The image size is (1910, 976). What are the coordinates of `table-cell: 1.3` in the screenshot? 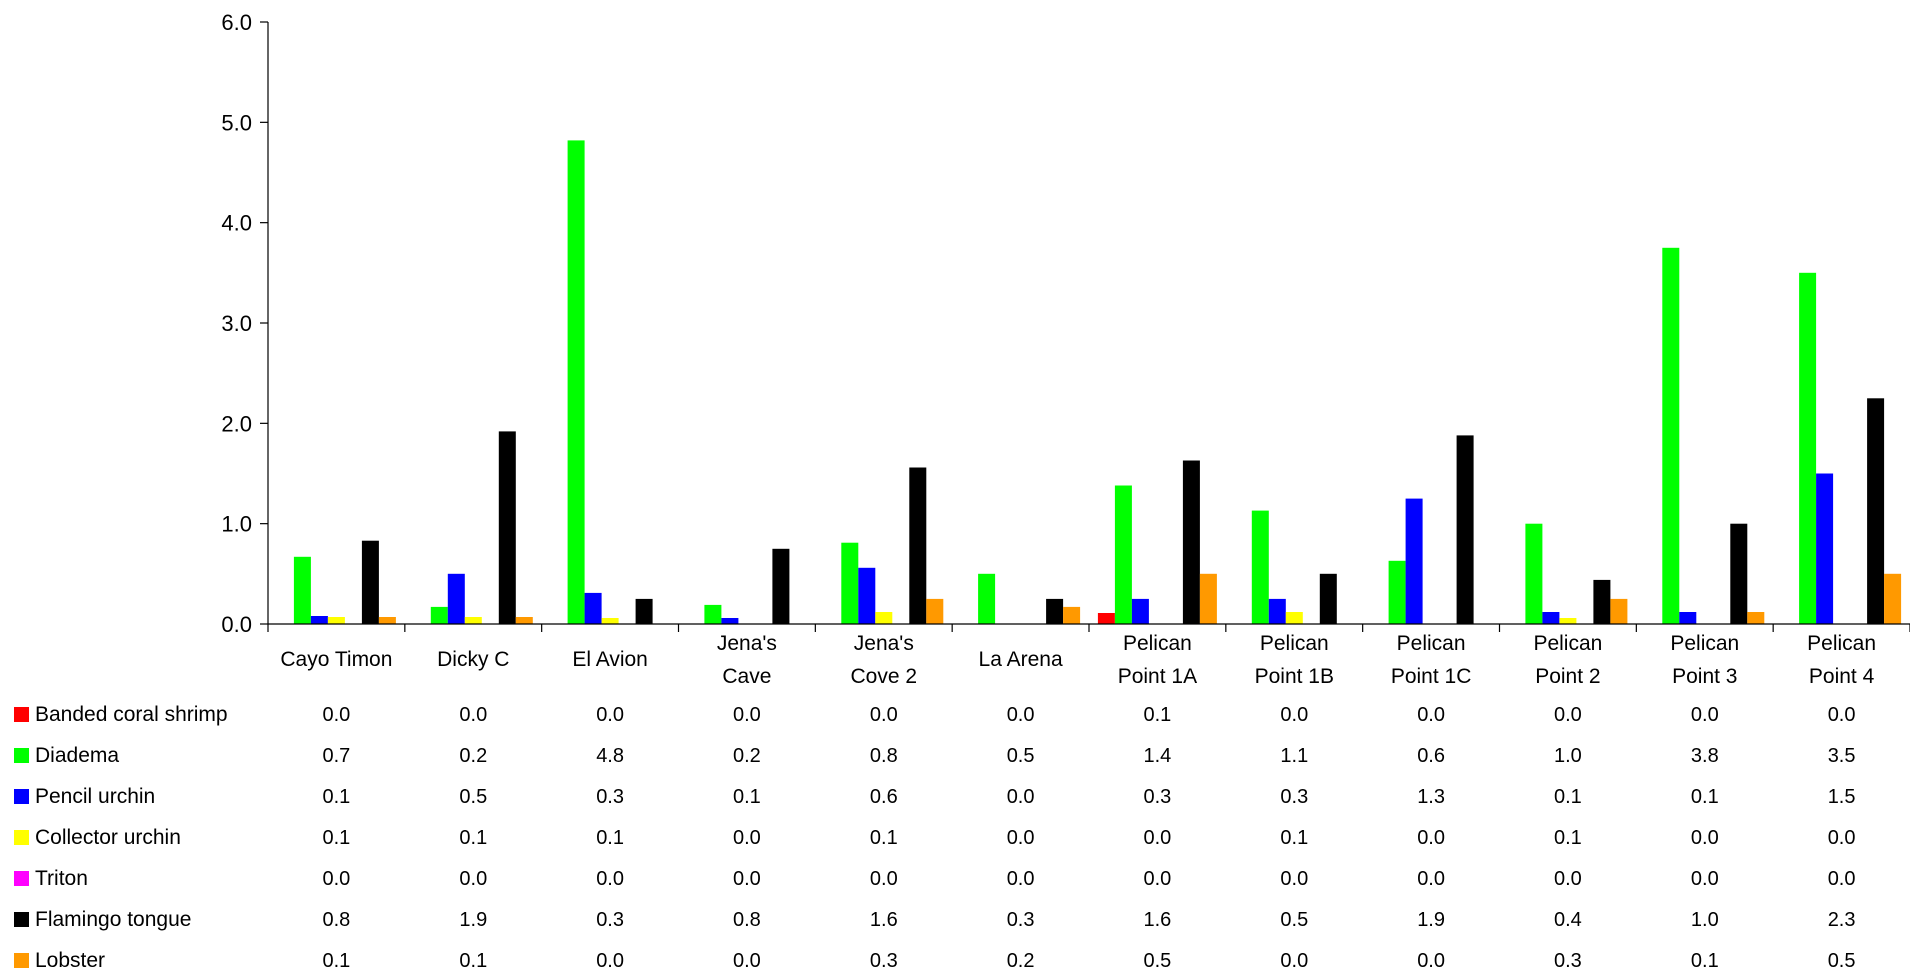 It's located at (1431, 797).